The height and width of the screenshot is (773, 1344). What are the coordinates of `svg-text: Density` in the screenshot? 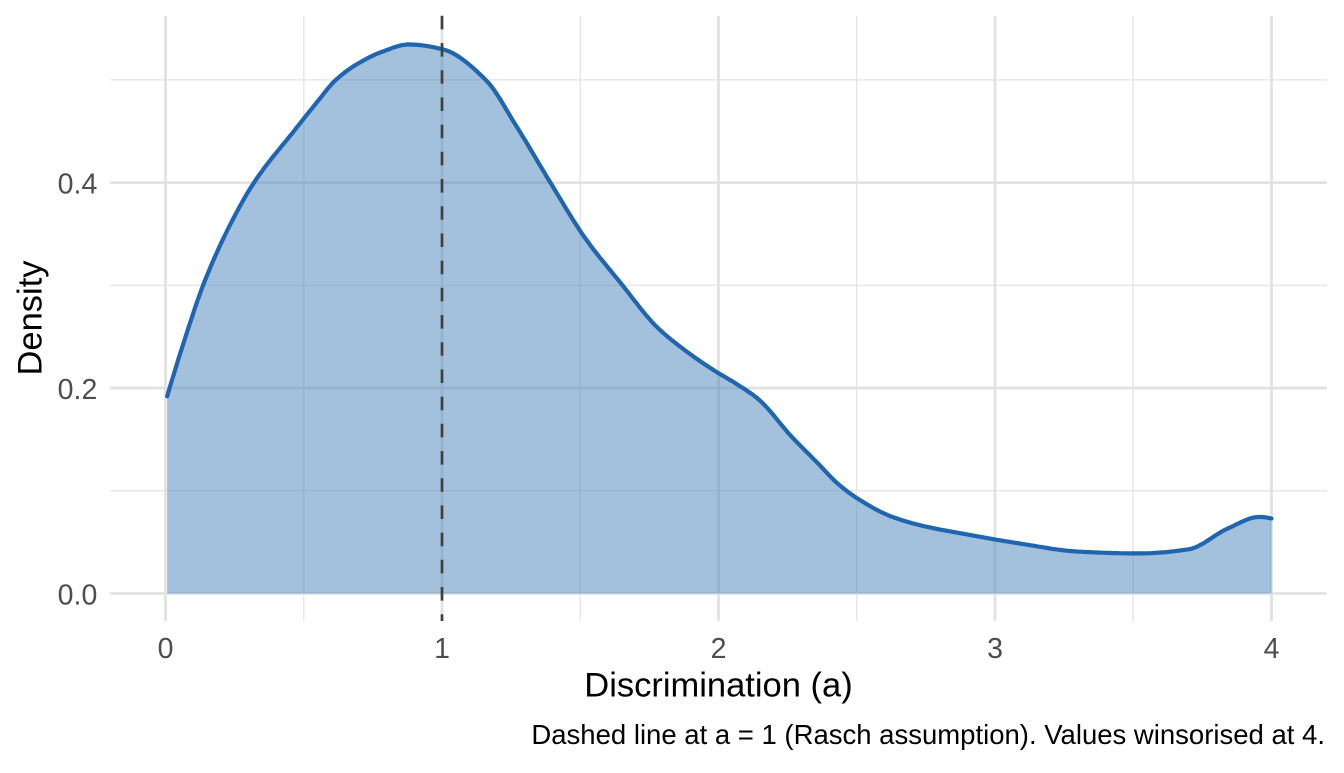 It's located at (30, 318).